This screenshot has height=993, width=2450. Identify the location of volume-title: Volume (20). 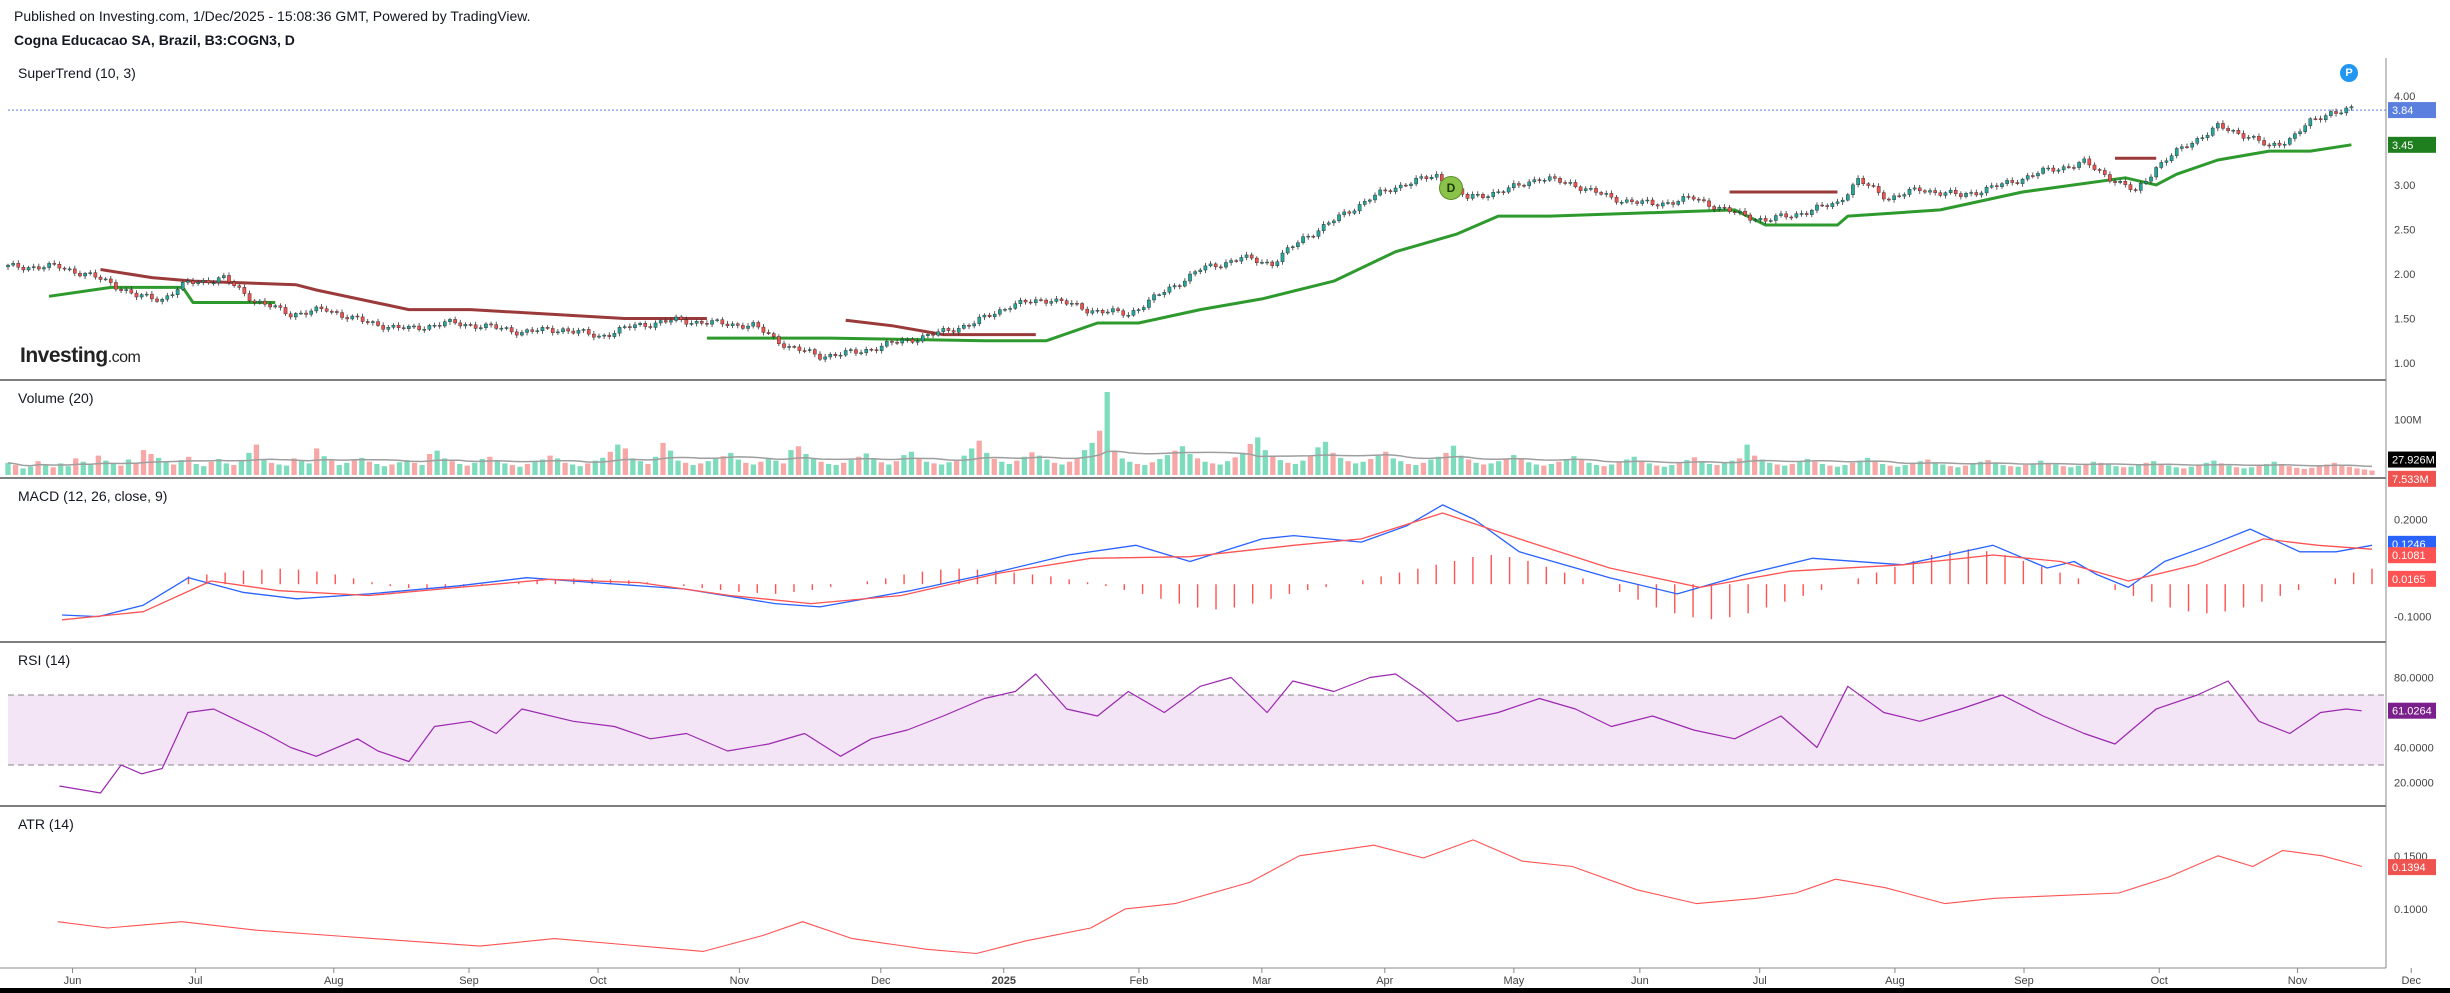
(55, 398).